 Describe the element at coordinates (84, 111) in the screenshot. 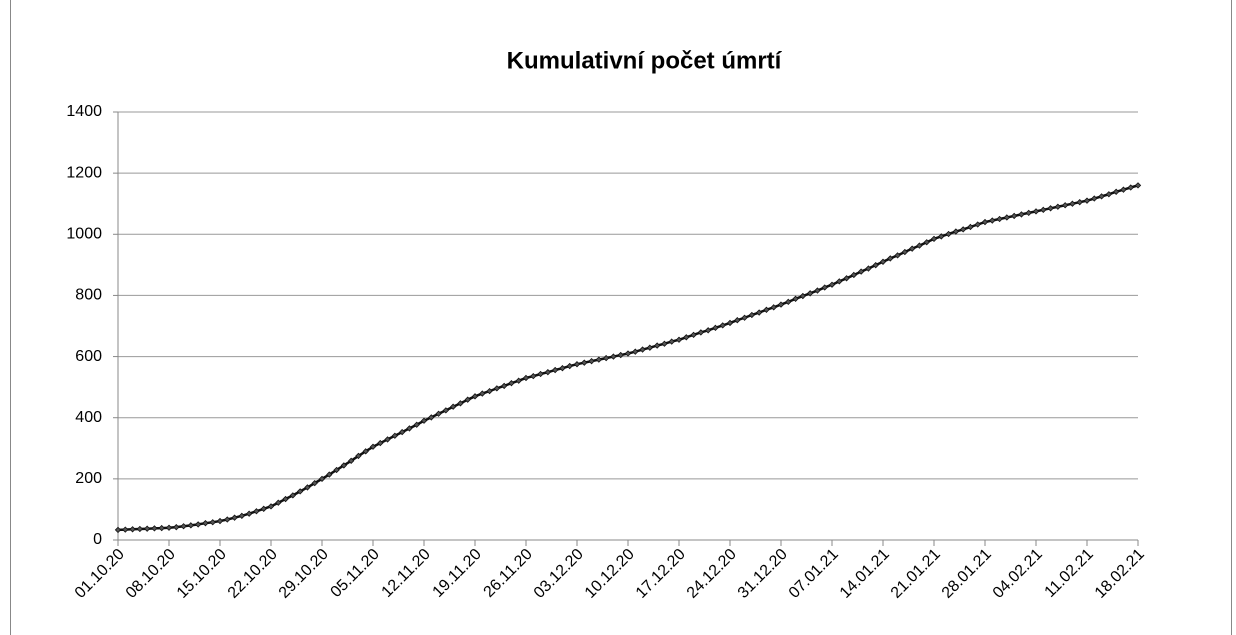

I see `y-tick-label: 1400` at that location.